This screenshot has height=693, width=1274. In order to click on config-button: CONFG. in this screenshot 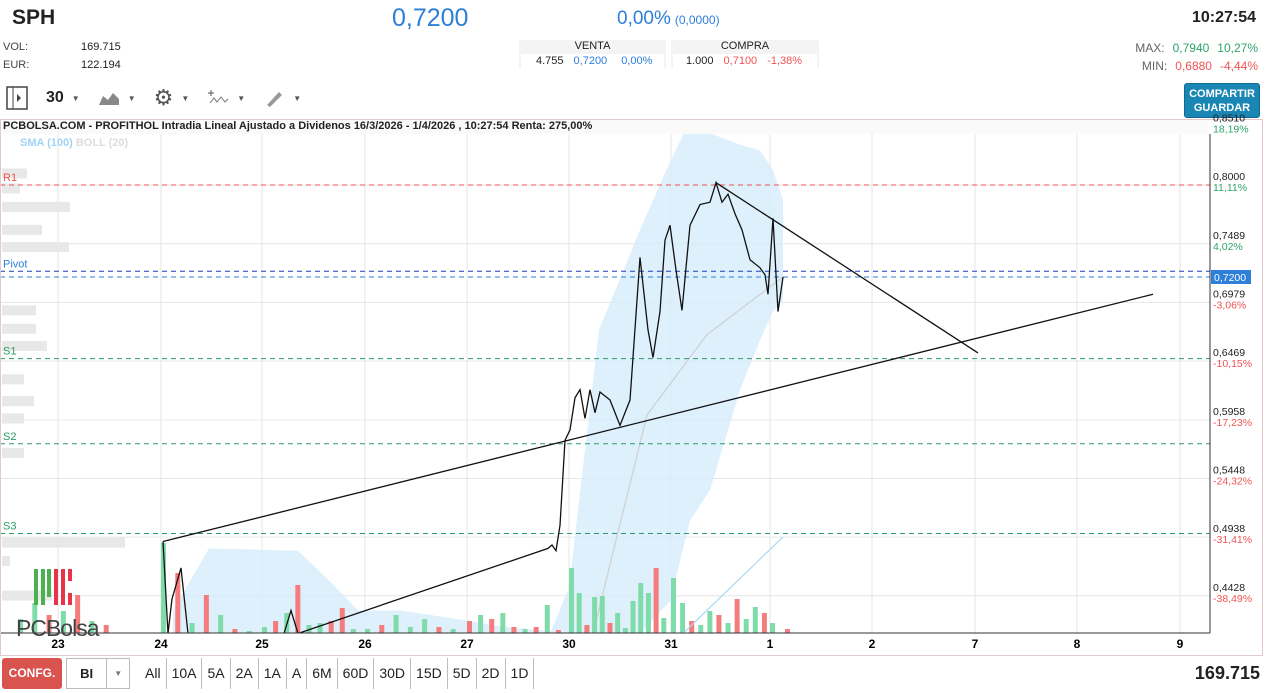, I will do `click(32, 673)`.